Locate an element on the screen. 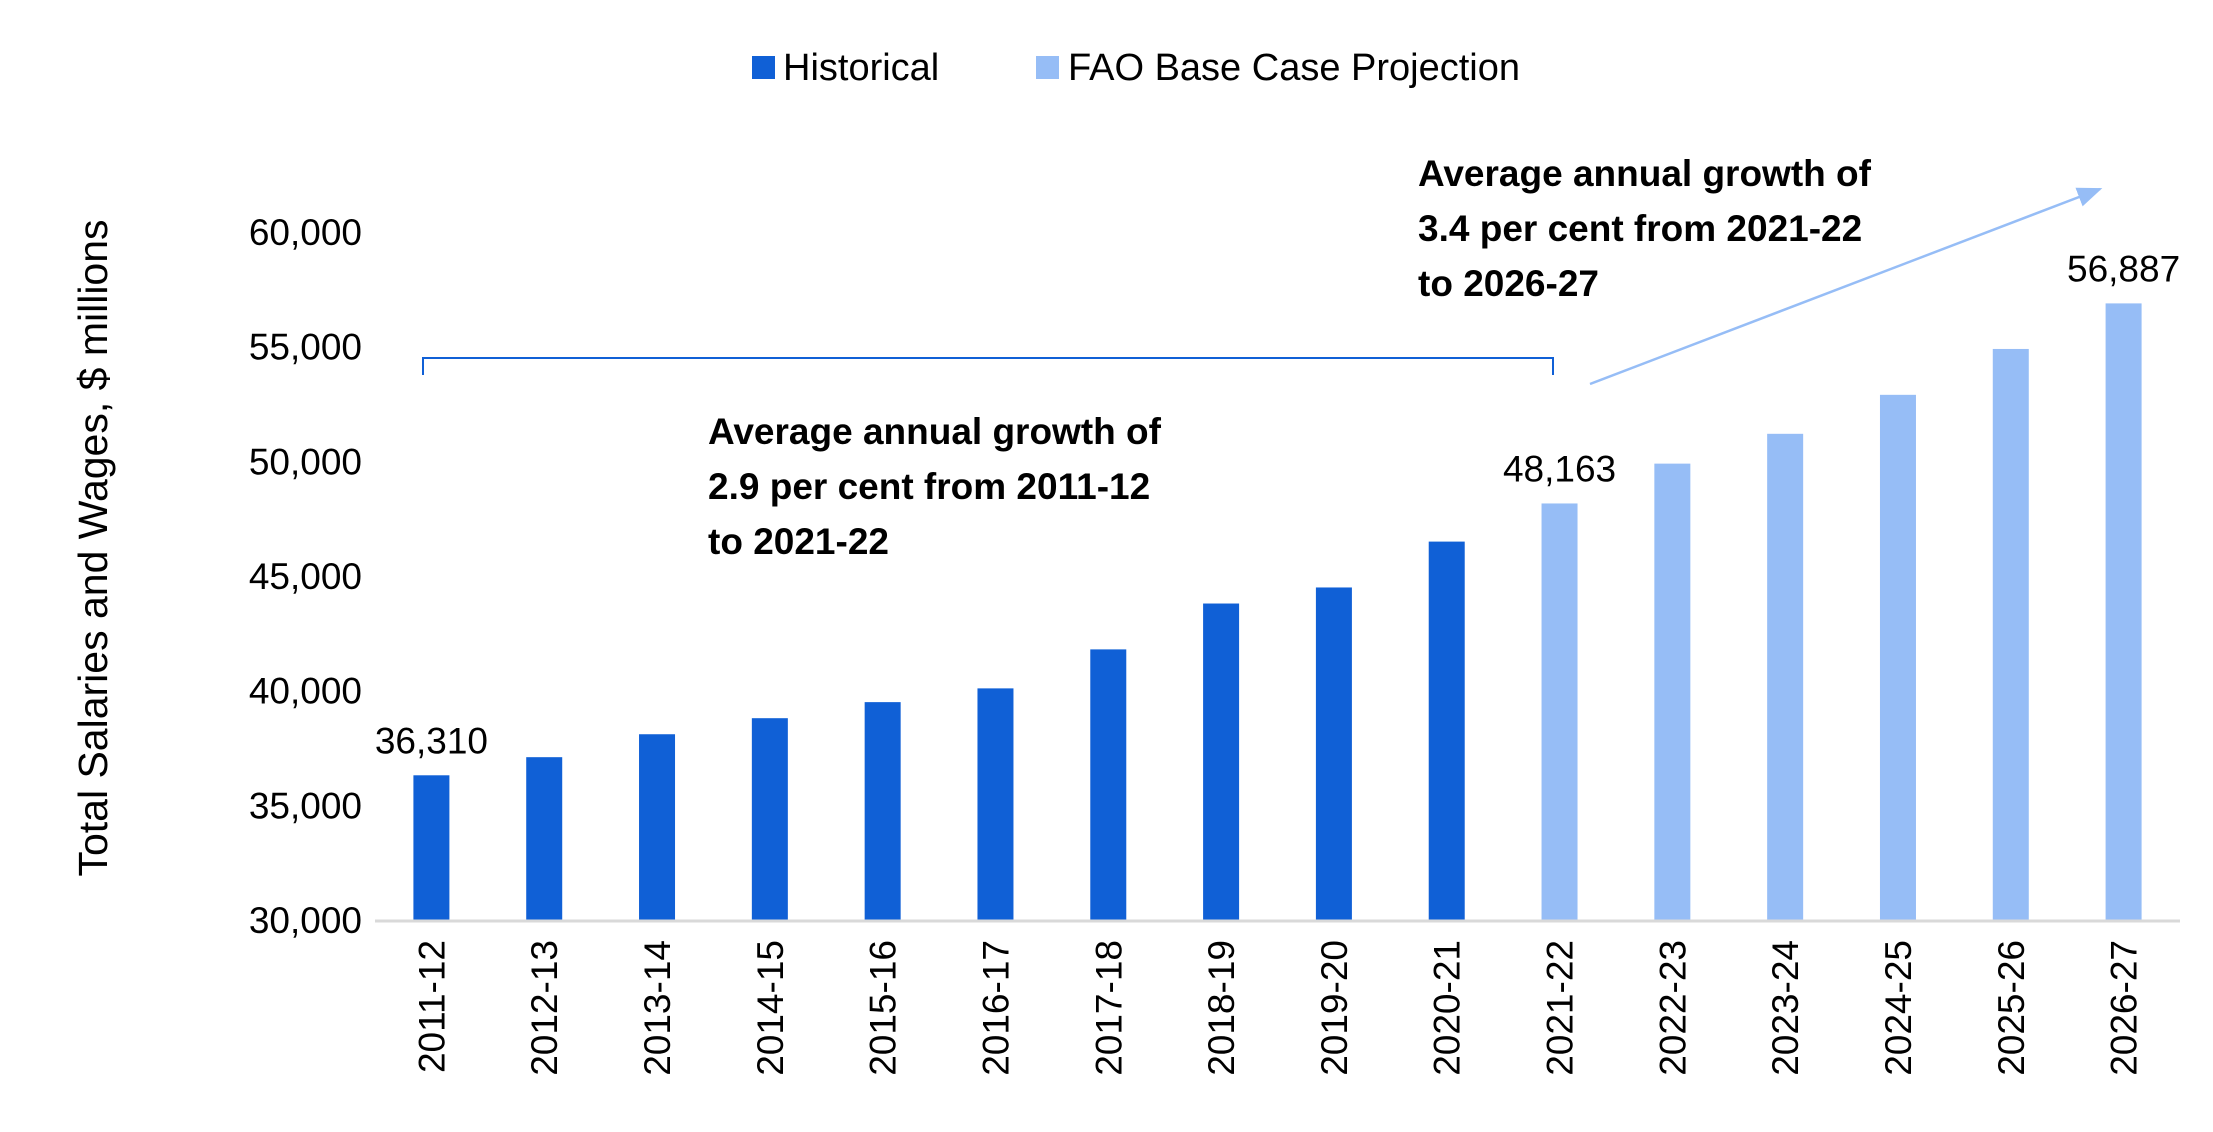 Image resolution: width=2213 pixels, height=1132 pixels. x-tick-label: 2023-24 is located at coordinates (1785, 1008).